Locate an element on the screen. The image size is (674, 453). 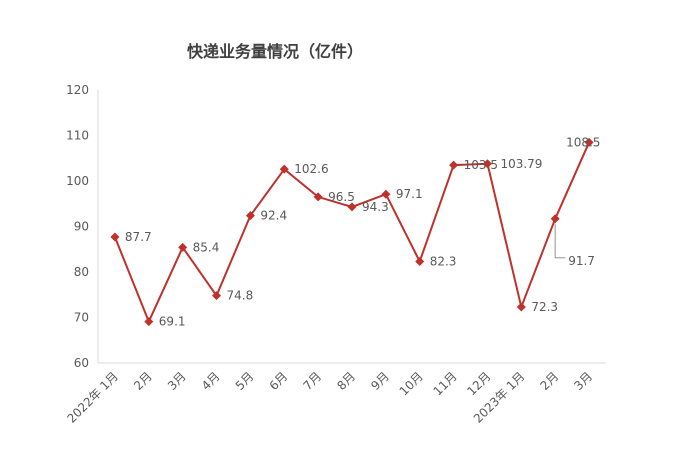
y-tick-label: 60 is located at coordinates (81, 363).